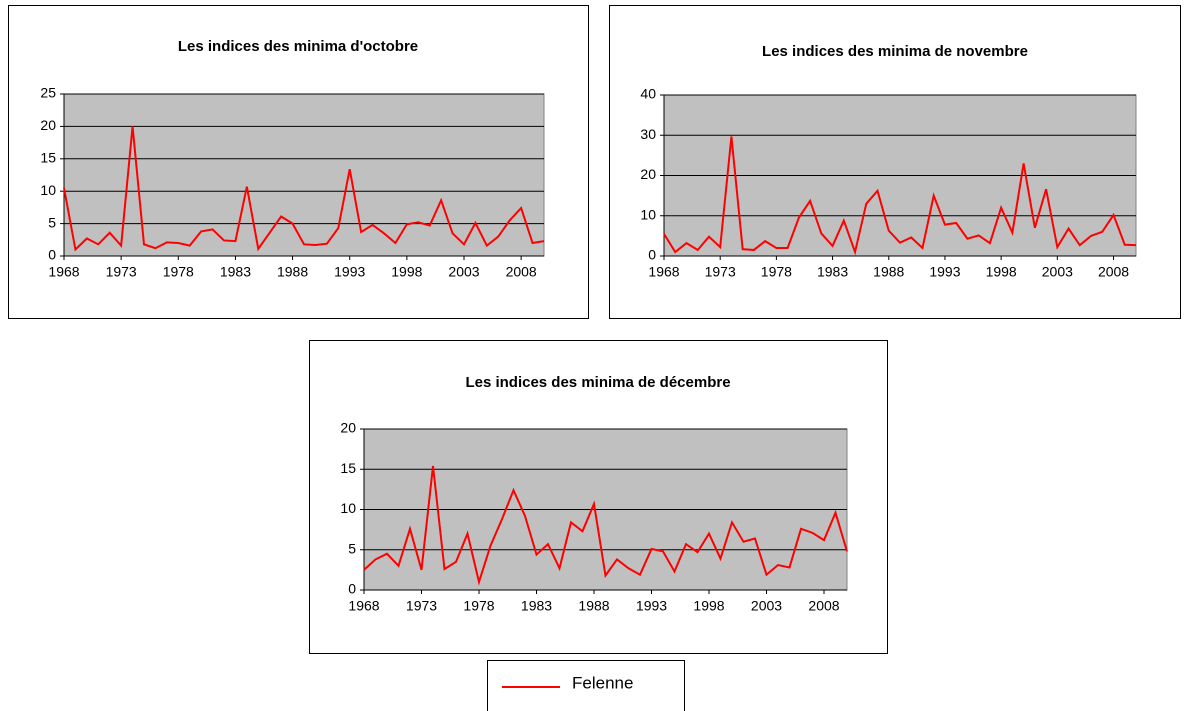  I want to click on chart-title: Les indices des minima d'octobre, so click(298, 46).